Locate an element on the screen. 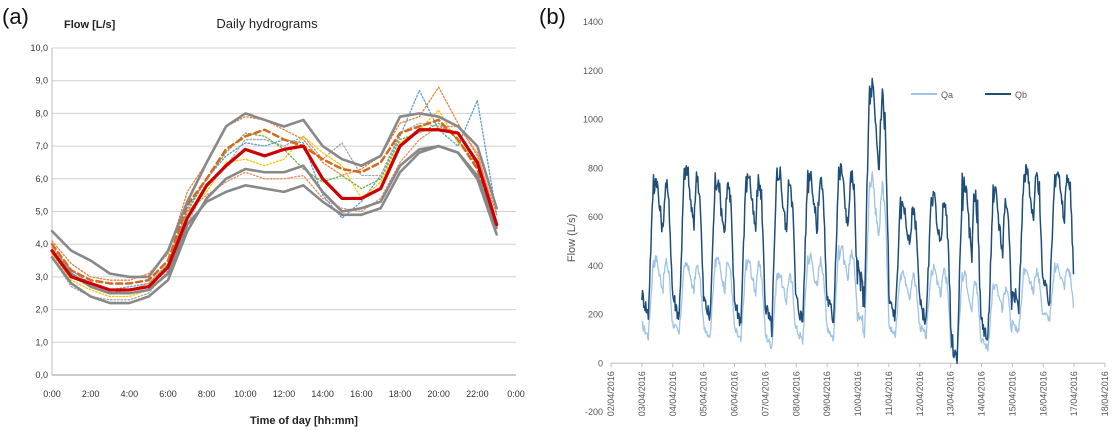 This screenshot has height=430, width=1113. chart-b-ylabel: Flow (L/s) is located at coordinates (572, 238).